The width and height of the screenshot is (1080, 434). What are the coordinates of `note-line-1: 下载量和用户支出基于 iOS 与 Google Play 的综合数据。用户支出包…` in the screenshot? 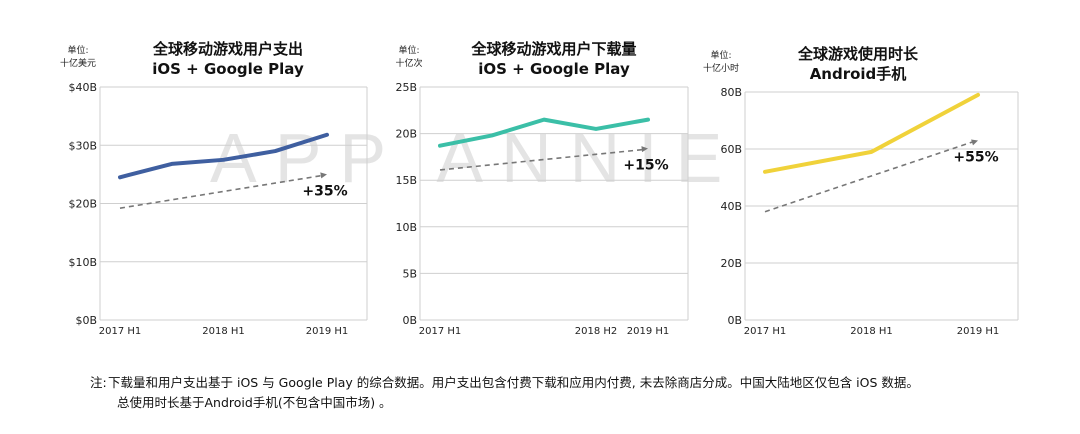 It's located at (513, 382).